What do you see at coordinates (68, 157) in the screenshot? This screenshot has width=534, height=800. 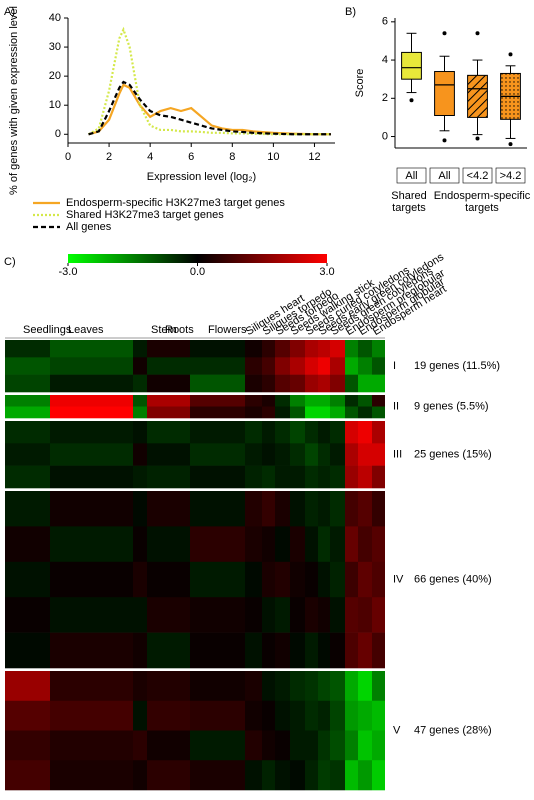 I see `x-tick-label: 0` at bounding box center [68, 157].